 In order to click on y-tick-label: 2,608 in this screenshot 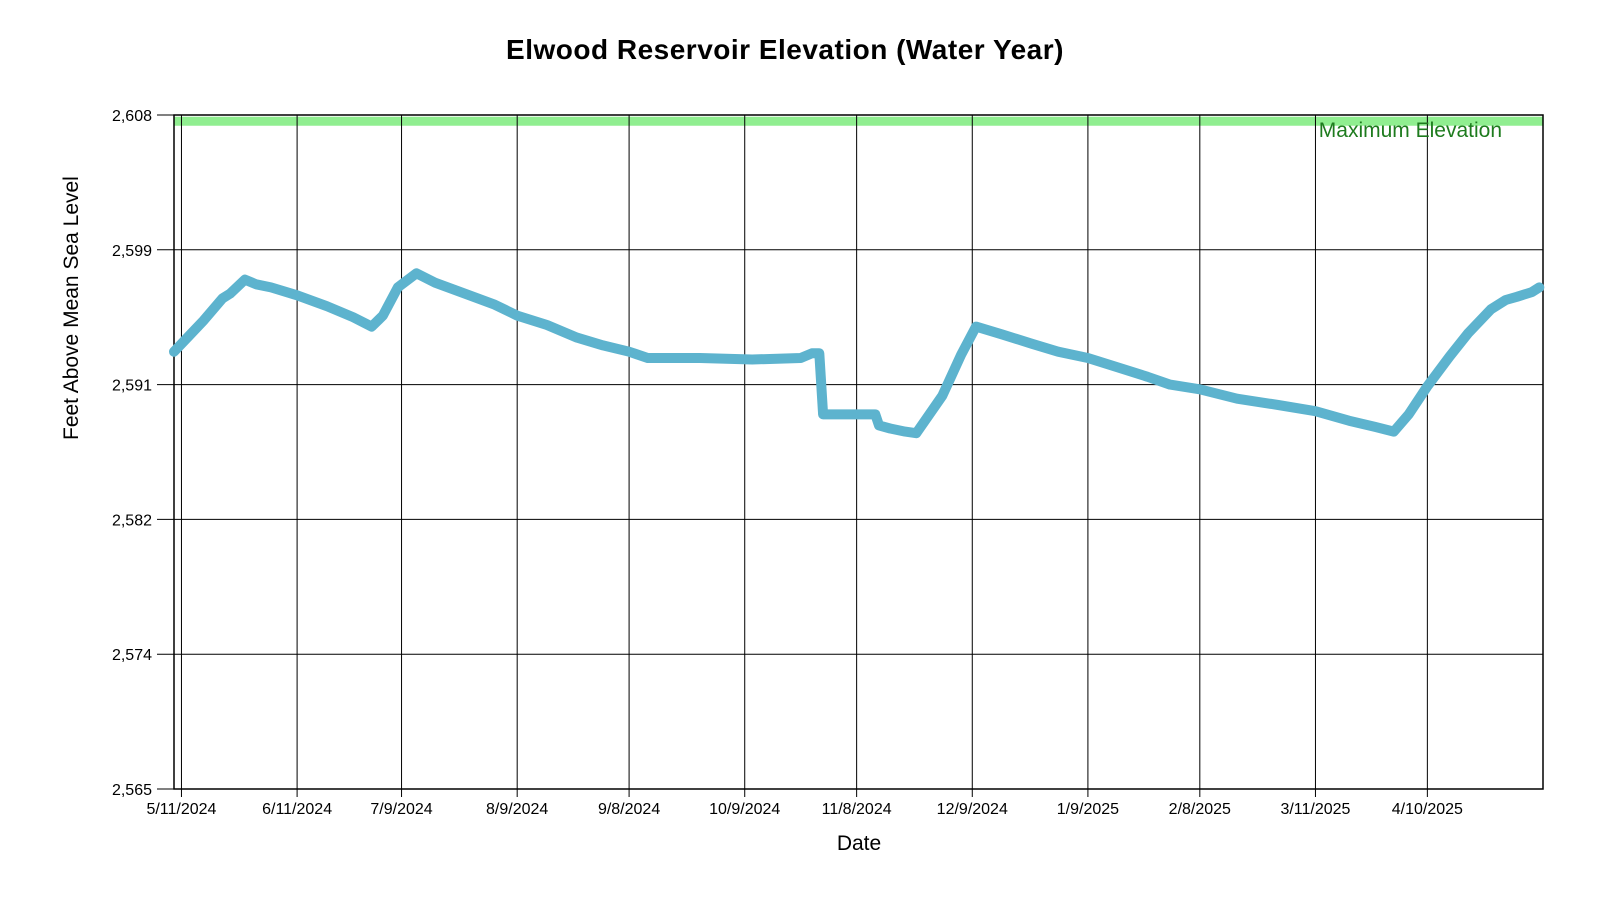, I will do `click(132, 116)`.